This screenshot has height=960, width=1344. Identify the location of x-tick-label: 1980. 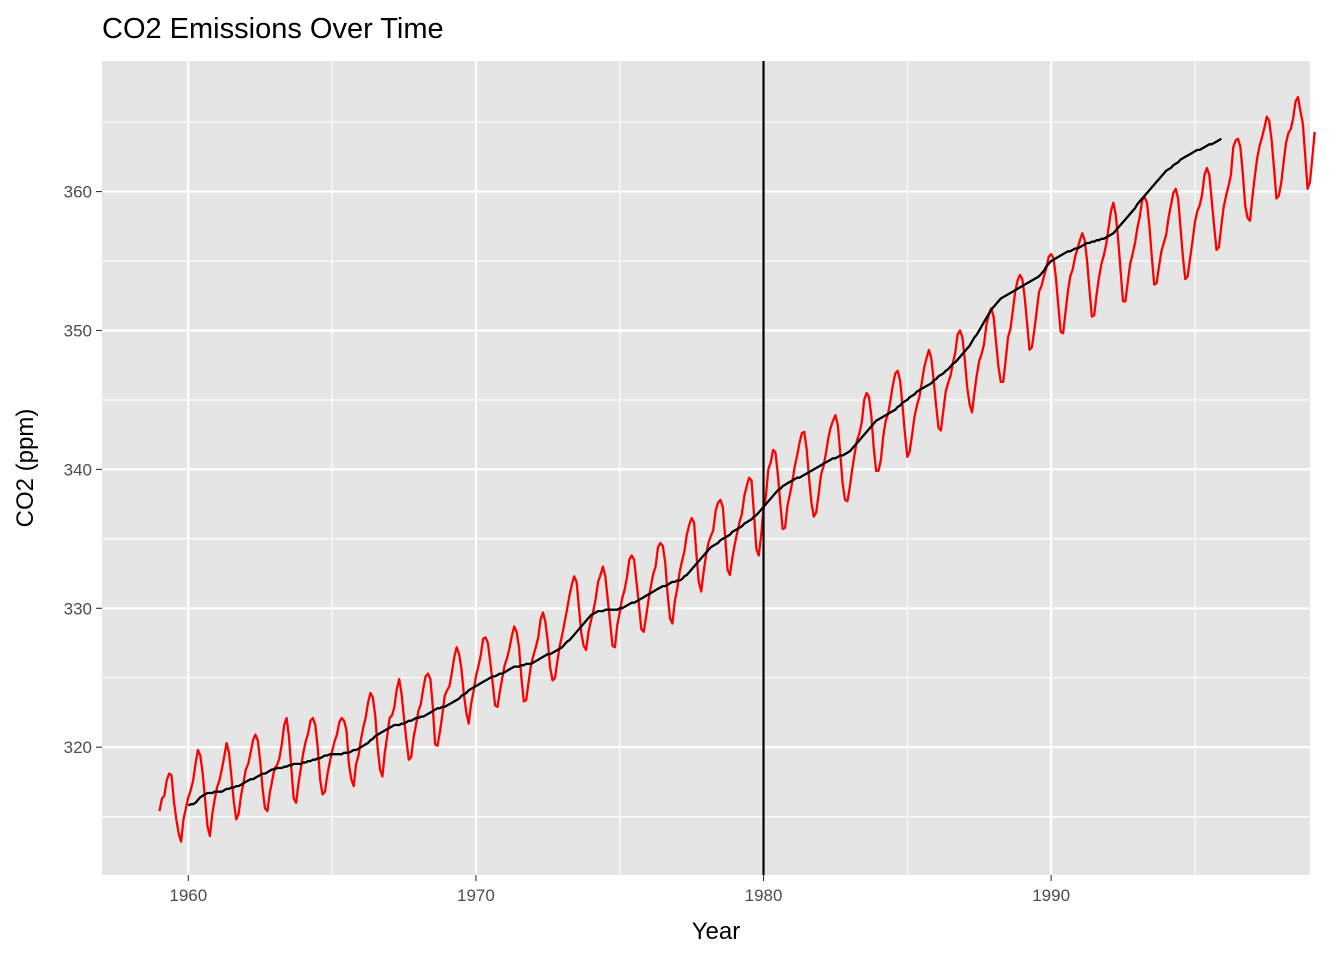
(764, 895).